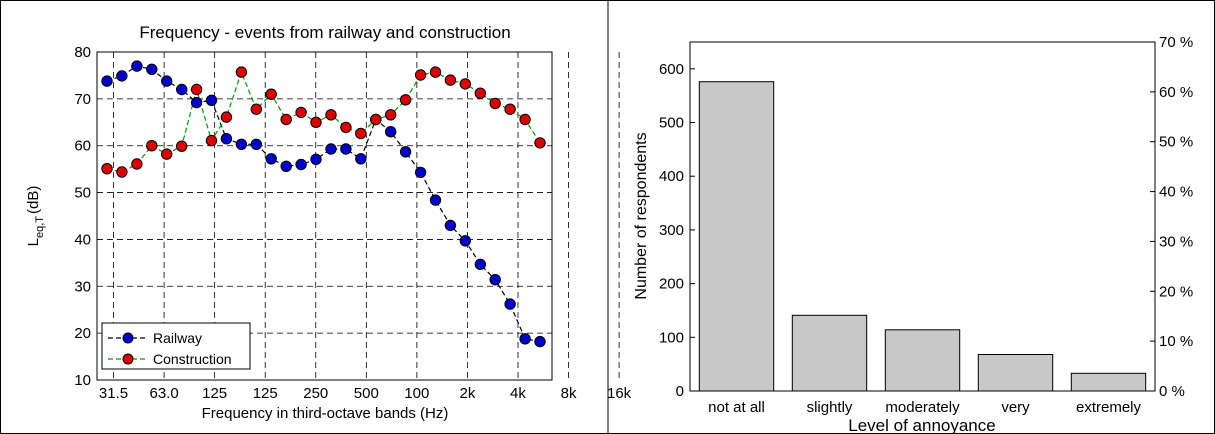  I want to click on left-y-tick-label: 60, so click(82, 146).